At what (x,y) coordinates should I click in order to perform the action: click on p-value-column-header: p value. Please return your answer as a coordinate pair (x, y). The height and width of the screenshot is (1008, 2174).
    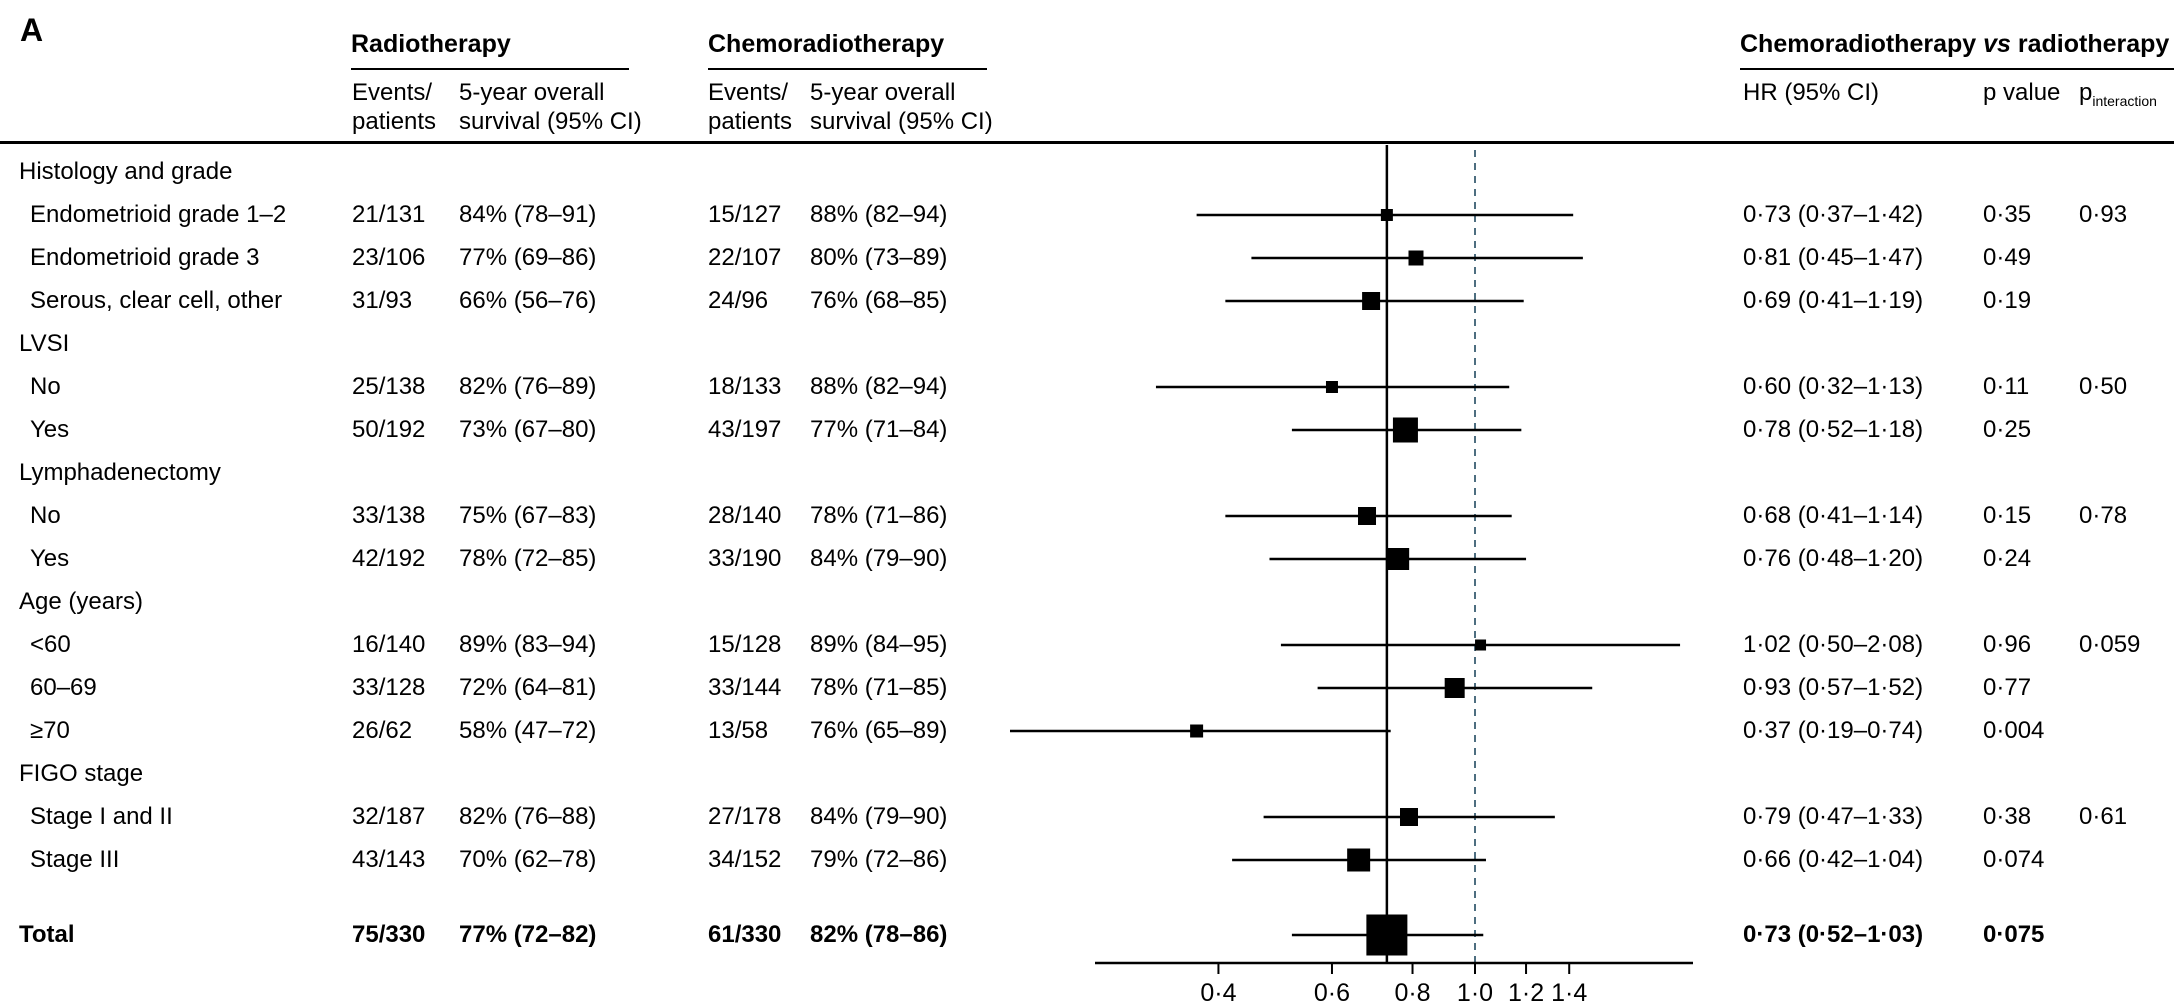
    Looking at the image, I should click on (2022, 92).